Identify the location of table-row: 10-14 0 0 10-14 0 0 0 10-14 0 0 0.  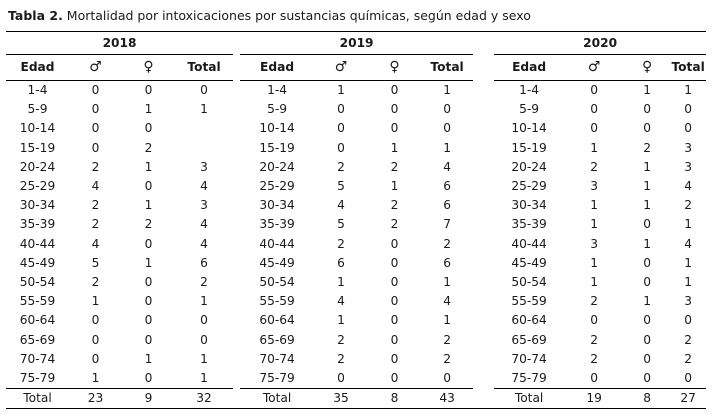
(356, 128).